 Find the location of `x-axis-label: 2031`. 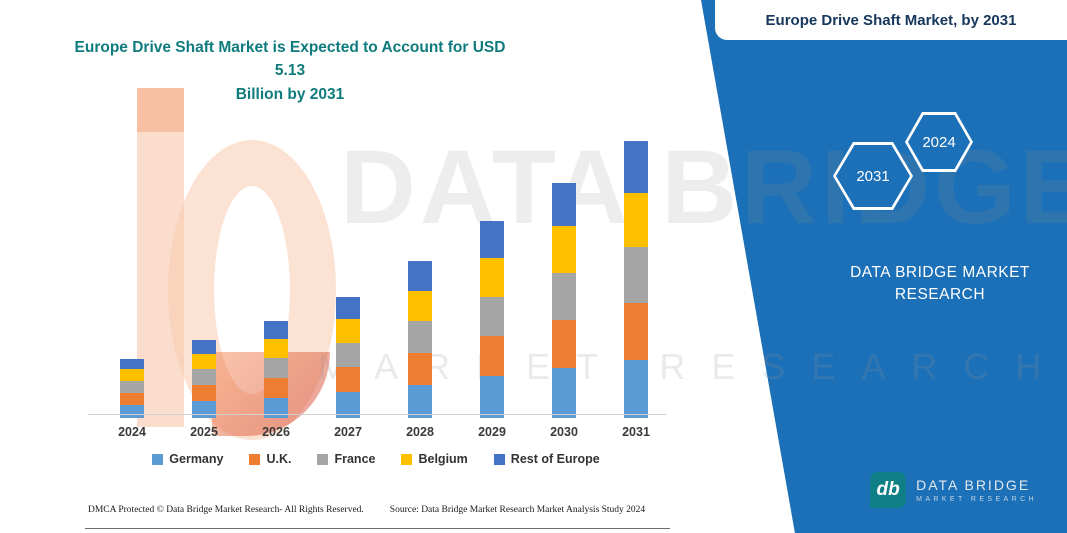

x-axis-label: 2031 is located at coordinates (636, 432).